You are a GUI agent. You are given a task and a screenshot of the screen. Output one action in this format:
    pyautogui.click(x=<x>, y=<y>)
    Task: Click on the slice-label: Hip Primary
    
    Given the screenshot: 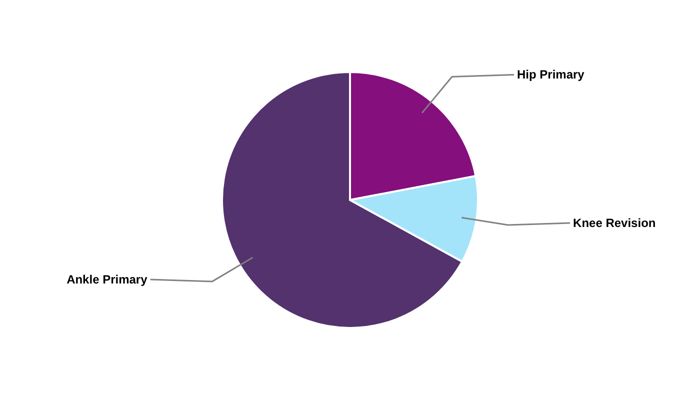 What is the action you would take?
    pyautogui.click(x=550, y=75)
    